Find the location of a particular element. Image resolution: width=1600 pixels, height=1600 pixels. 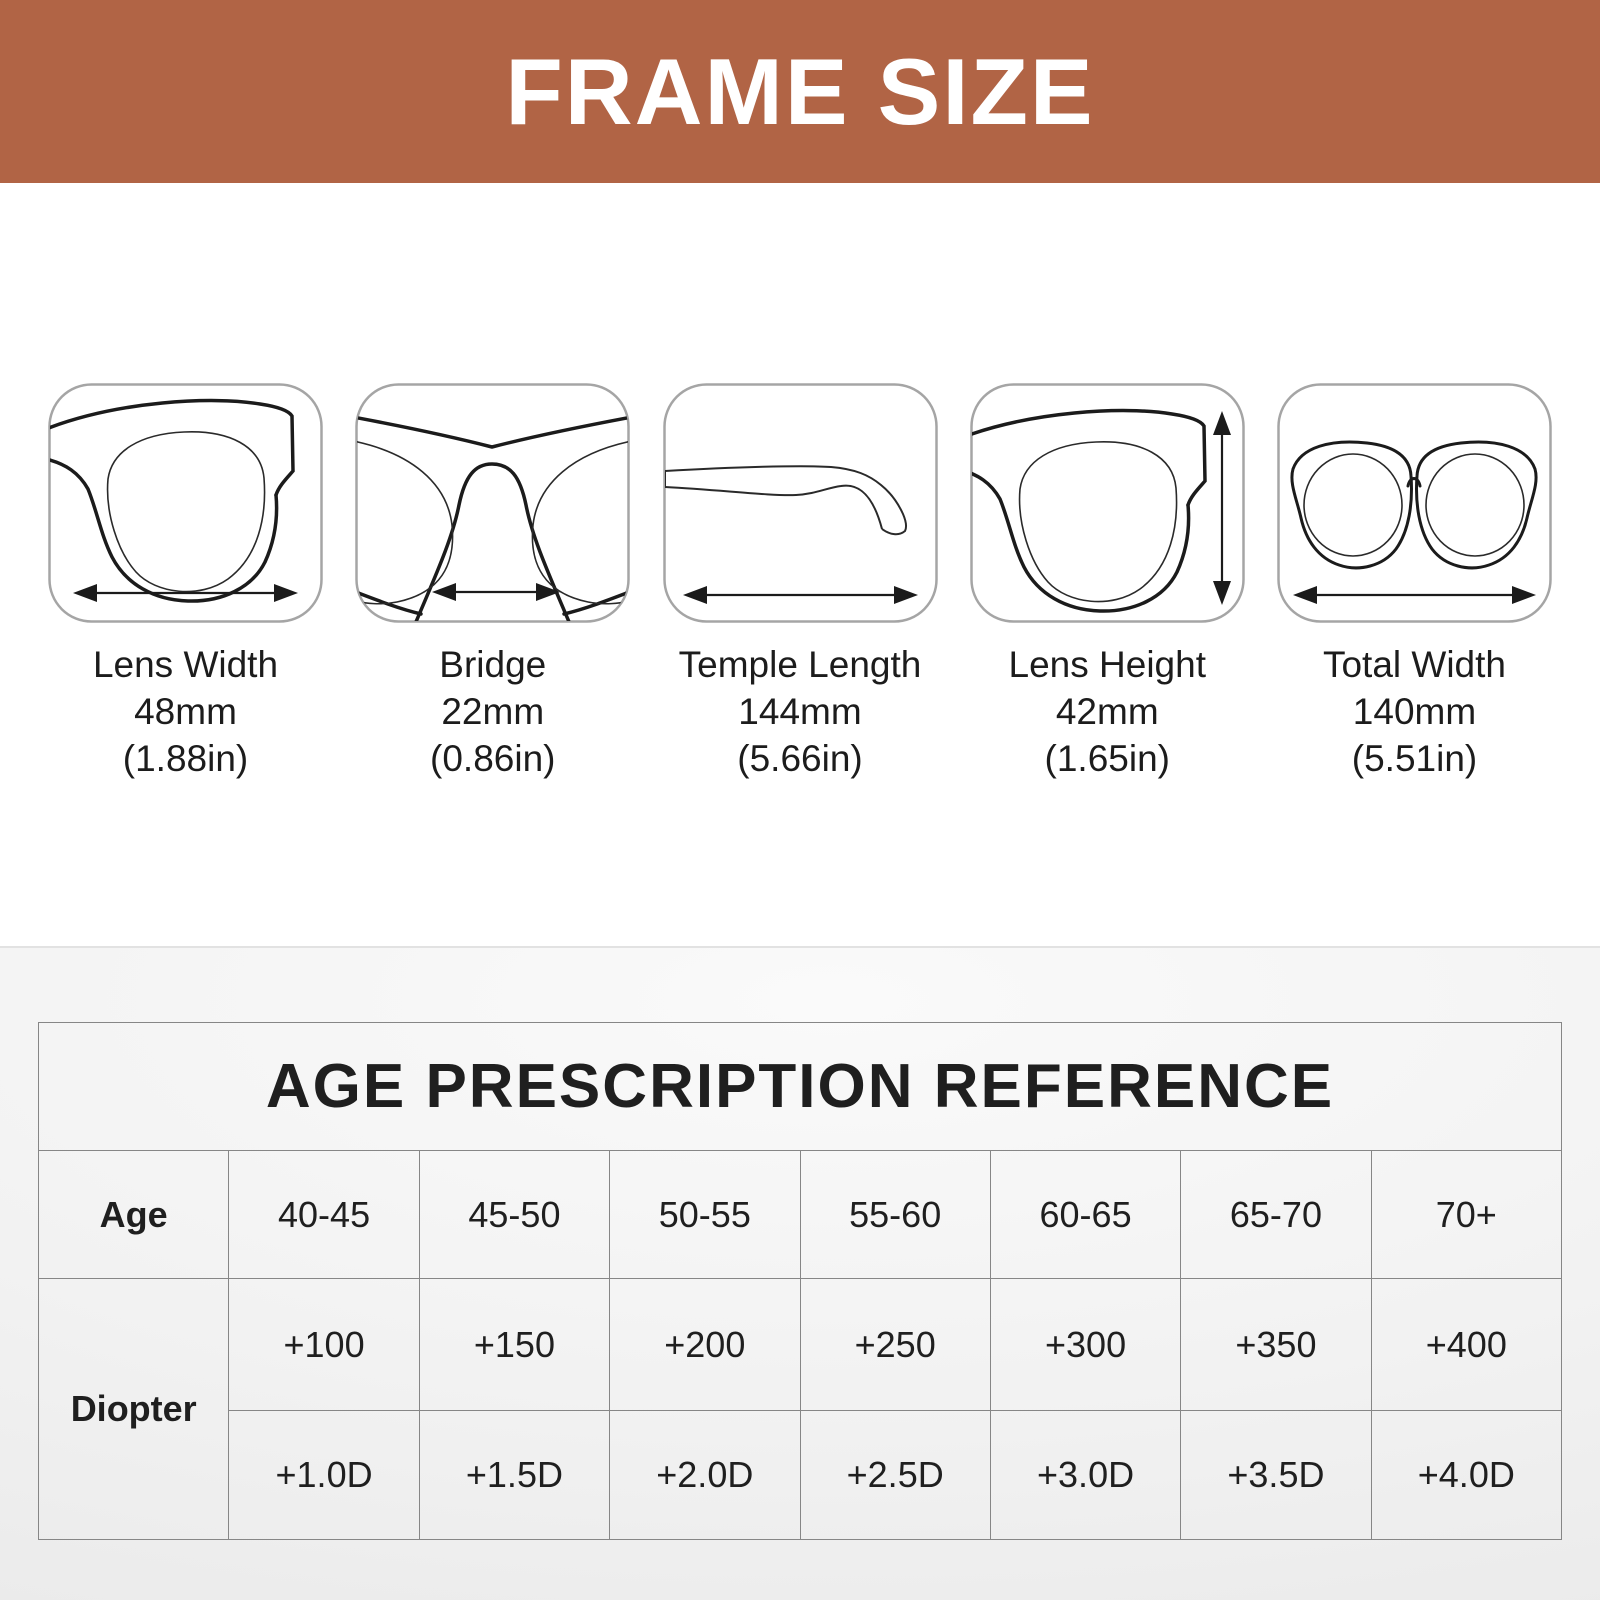

lens-width-diagram is located at coordinates (185, 503).